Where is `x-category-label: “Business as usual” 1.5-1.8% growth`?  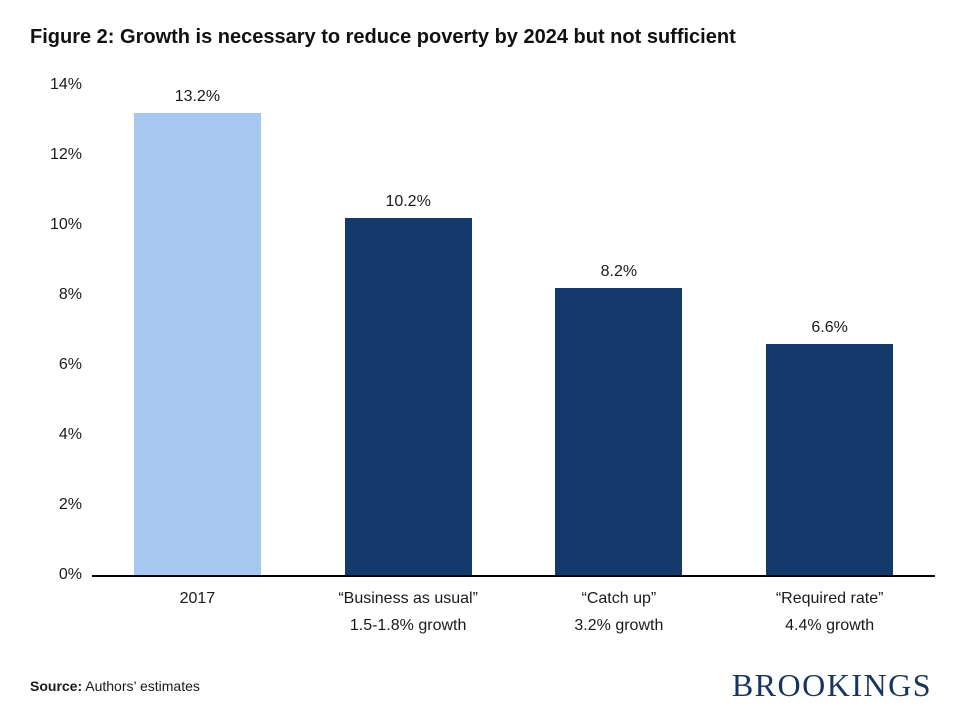
x-category-label: “Business as usual” 1.5-1.8% growth is located at coordinates (408, 608).